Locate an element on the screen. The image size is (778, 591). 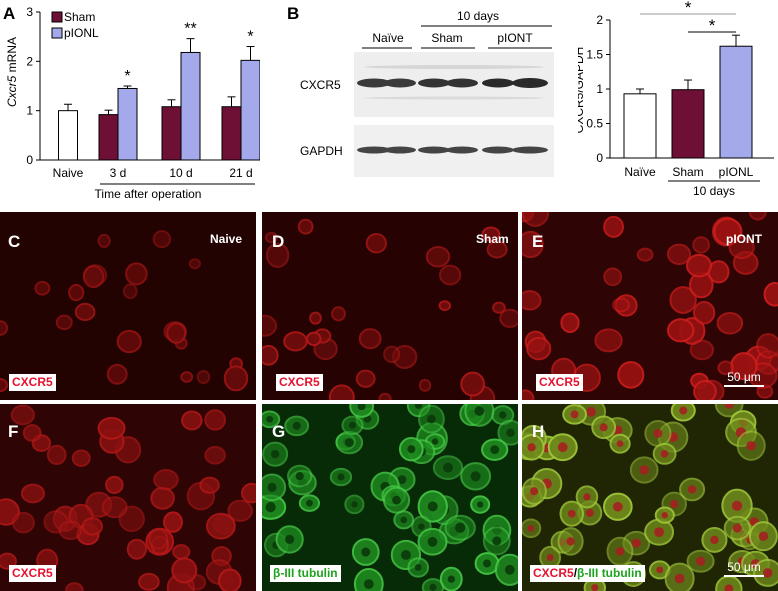
panel-c-condition: Naive is located at coordinates (226, 239).